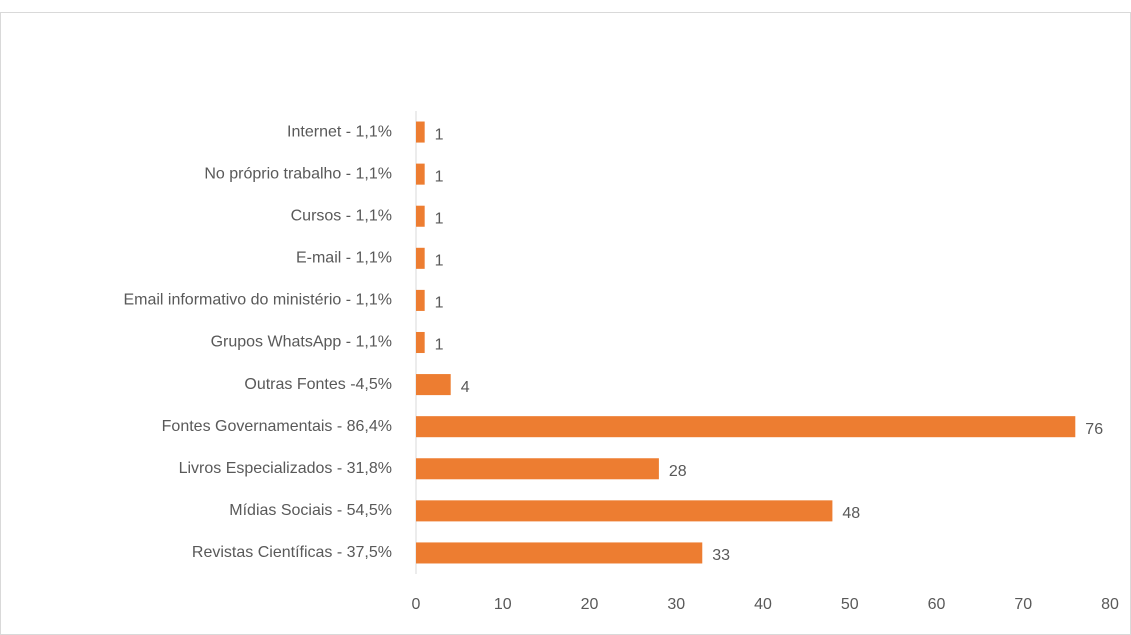 The height and width of the screenshot is (635, 1131). What do you see at coordinates (318, 384) in the screenshot?
I see `y-tick-label: Outras Fontes -4,5%` at bounding box center [318, 384].